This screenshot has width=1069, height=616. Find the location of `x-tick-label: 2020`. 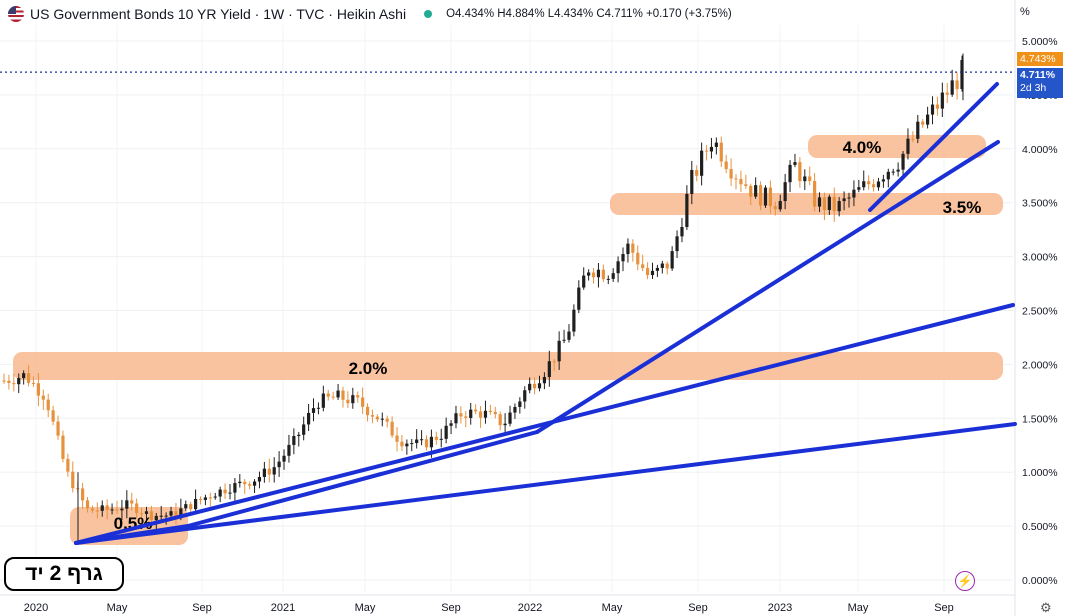

x-tick-label: 2020 is located at coordinates (36, 608).